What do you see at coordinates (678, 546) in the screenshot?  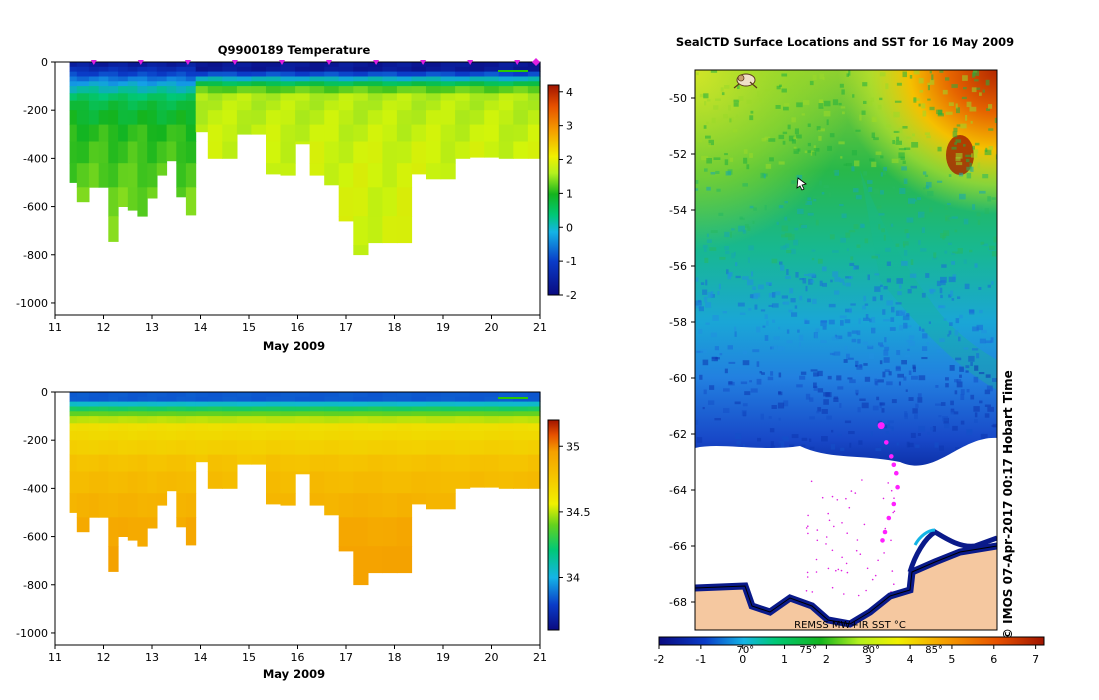 I see `lat-tick-label: -66` at bounding box center [678, 546].